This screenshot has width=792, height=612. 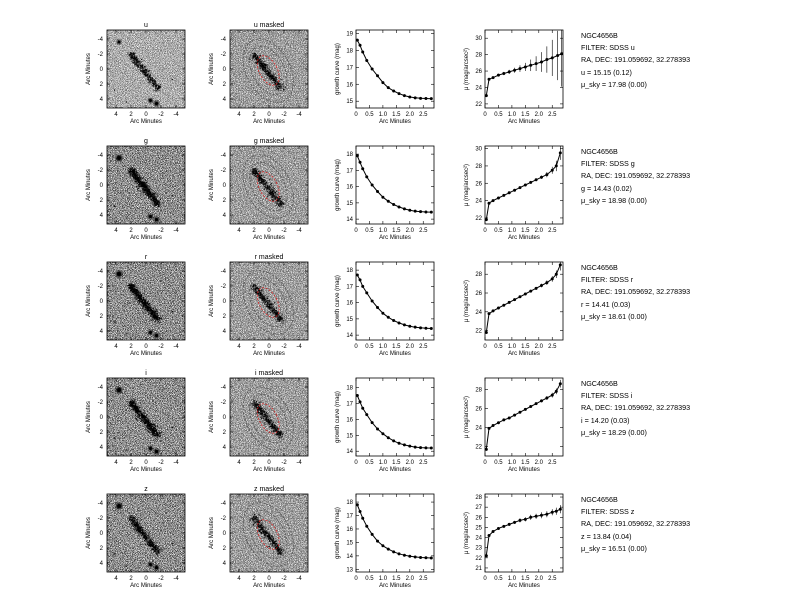 What do you see at coordinates (269, 25) in the screenshot?
I see `masked-panel-title: u masked` at bounding box center [269, 25].